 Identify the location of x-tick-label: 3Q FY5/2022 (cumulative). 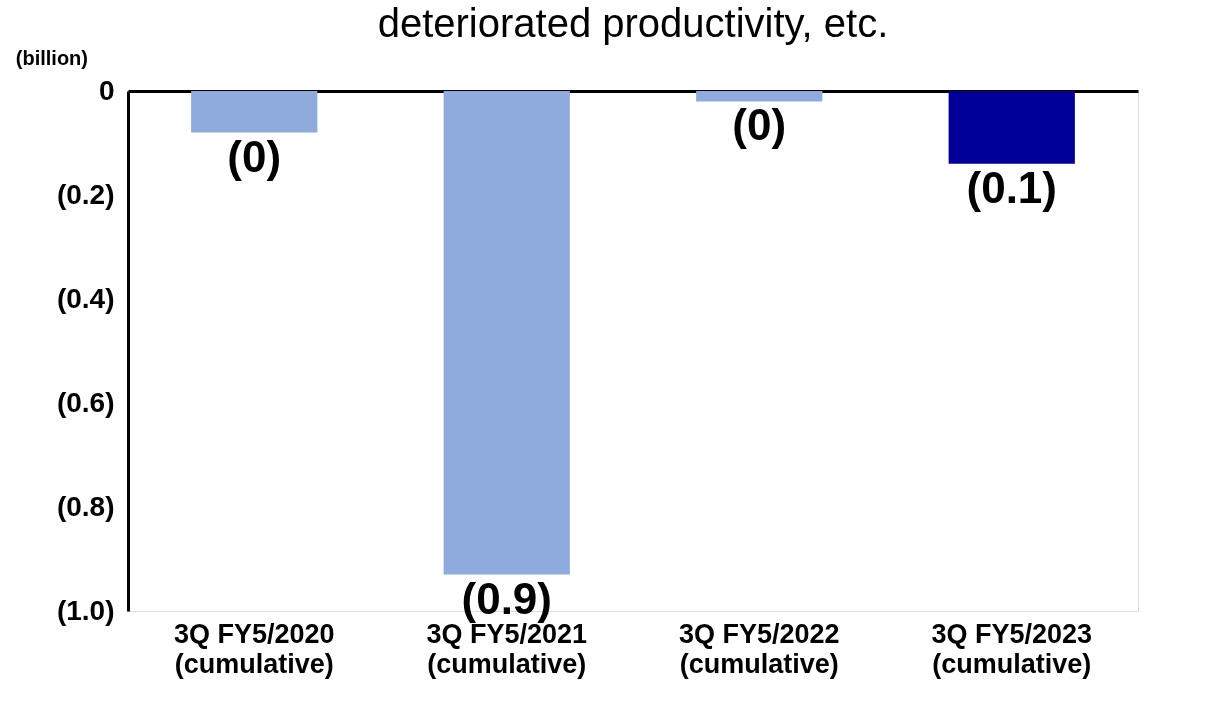
(759, 648).